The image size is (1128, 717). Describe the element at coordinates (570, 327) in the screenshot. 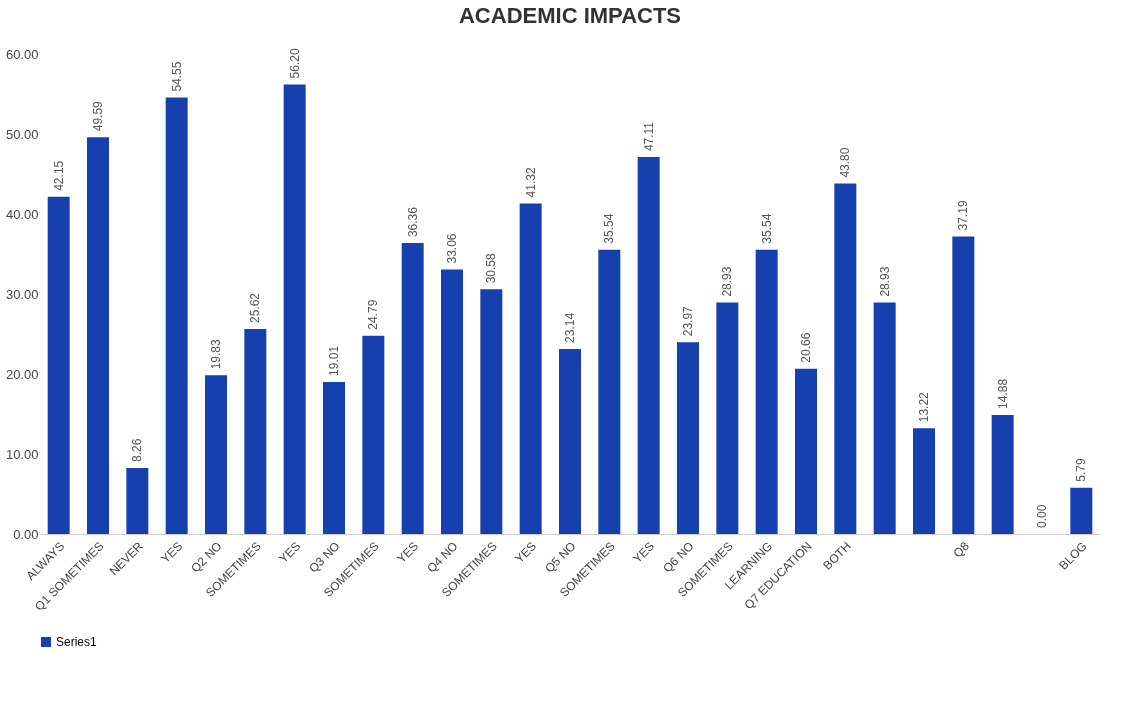

I see `text: 23.14` at that location.